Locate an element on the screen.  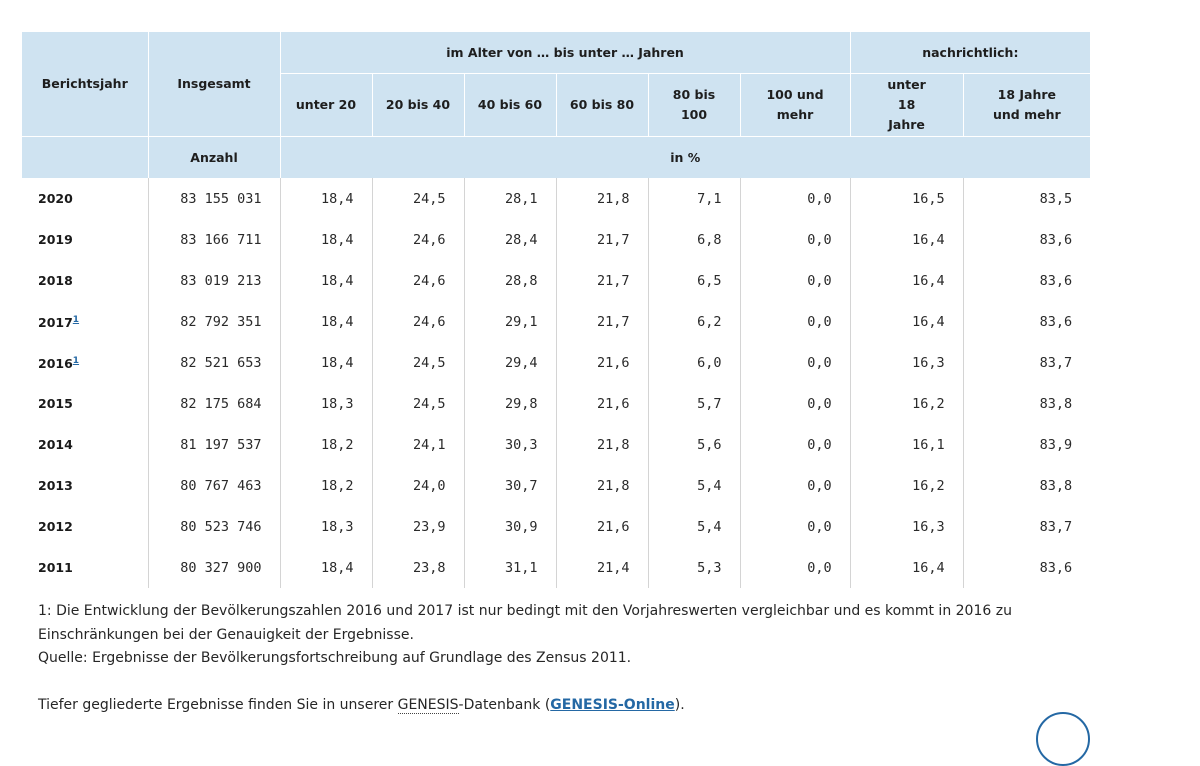
header-year: Berichtsjahr is located at coordinates (85, 84).